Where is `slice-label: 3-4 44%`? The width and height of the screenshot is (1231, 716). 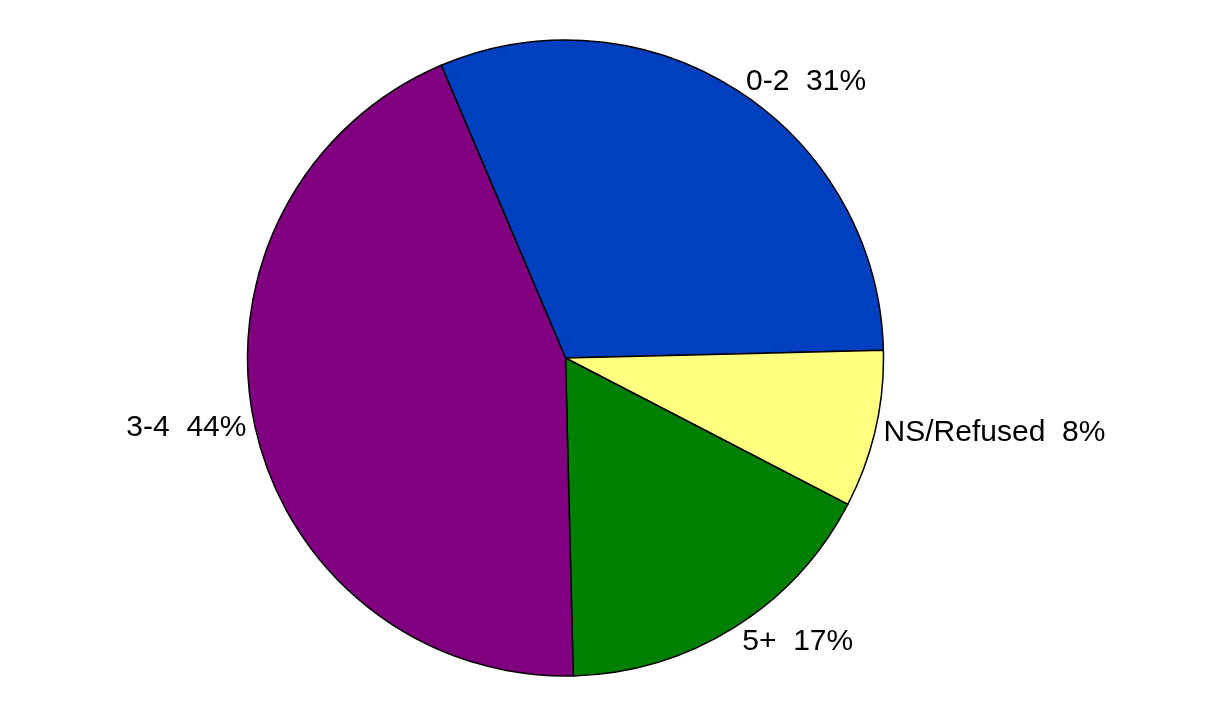
slice-label: 3-4 44% is located at coordinates (186, 426).